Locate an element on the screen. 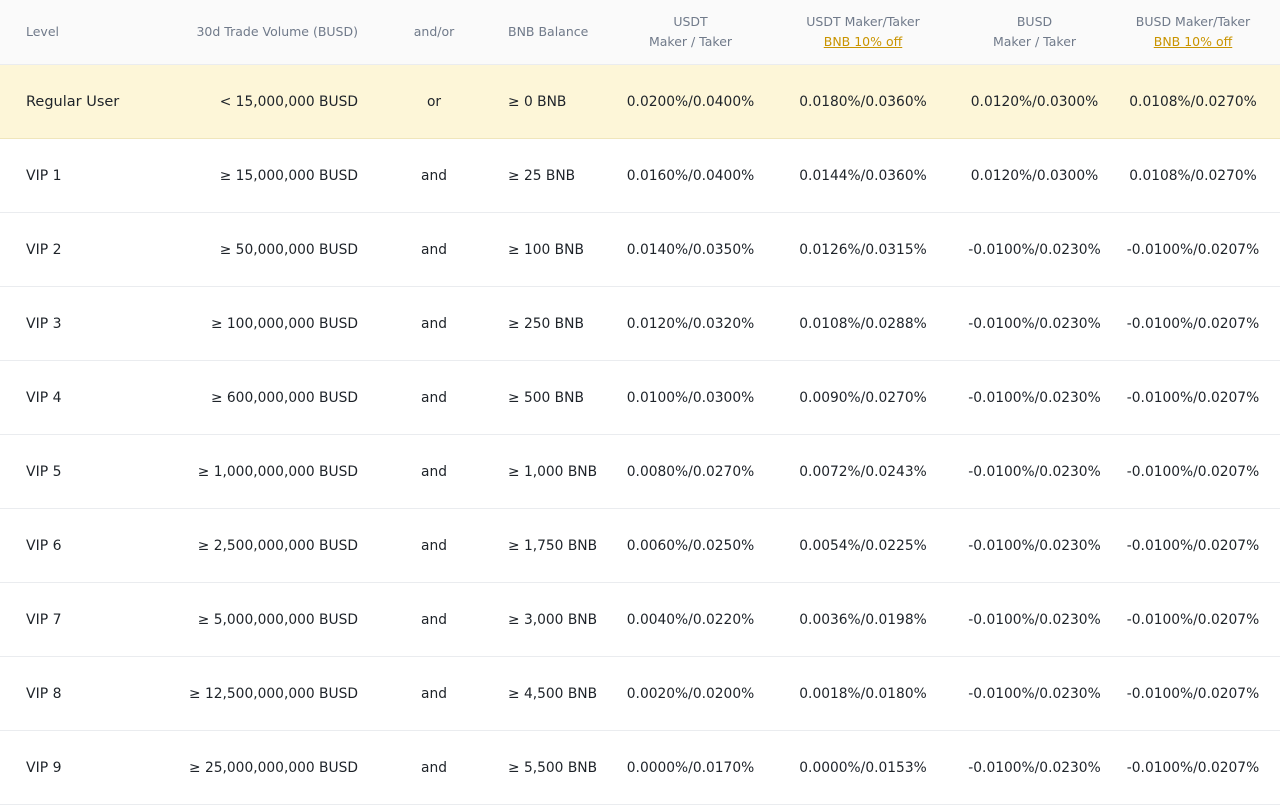 This screenshot has height=805, width=1280. cell-usdt-bnb-fee-text: 0.0000%/0.0153% is located at coordinates (863, 767).